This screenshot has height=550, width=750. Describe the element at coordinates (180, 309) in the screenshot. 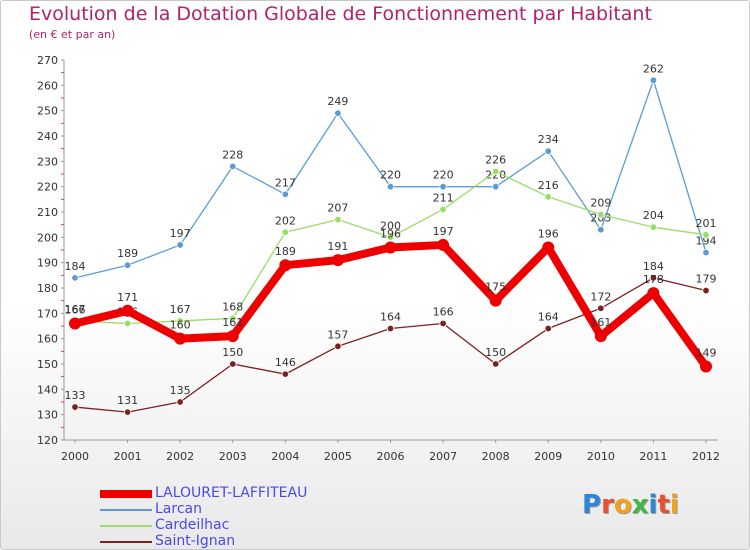

I see `data-label: 167` at that location.